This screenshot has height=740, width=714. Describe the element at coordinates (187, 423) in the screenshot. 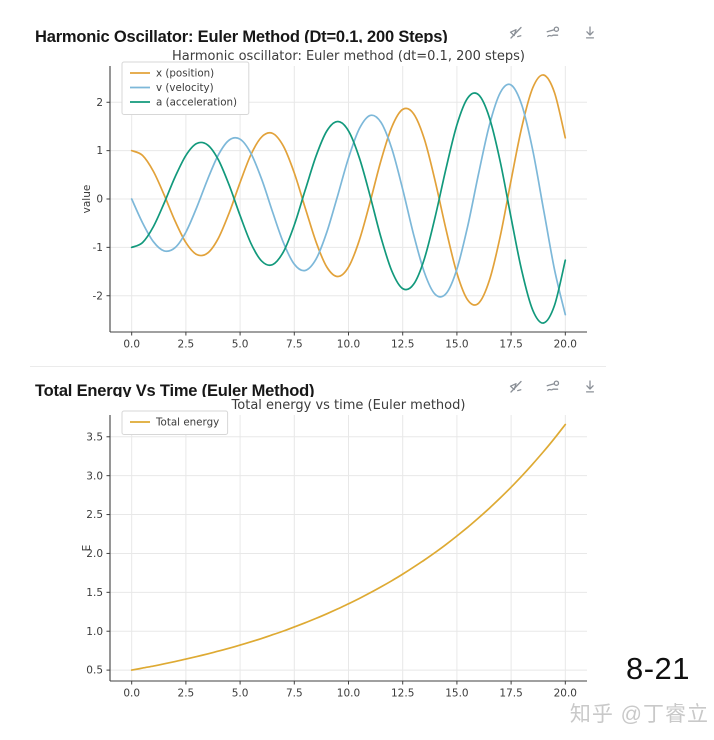

I see `legend-label: Total energy` at that location.